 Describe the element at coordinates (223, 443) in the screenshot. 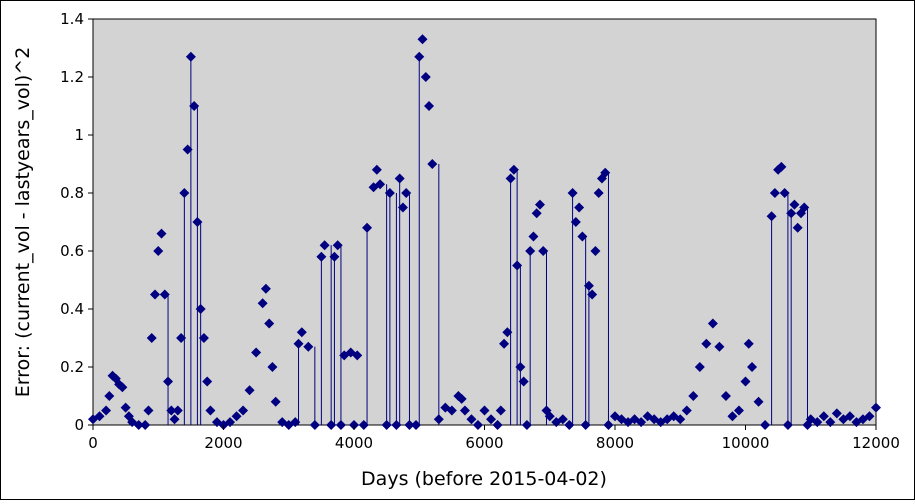

I see `x-tick-label: 2000` at that location.